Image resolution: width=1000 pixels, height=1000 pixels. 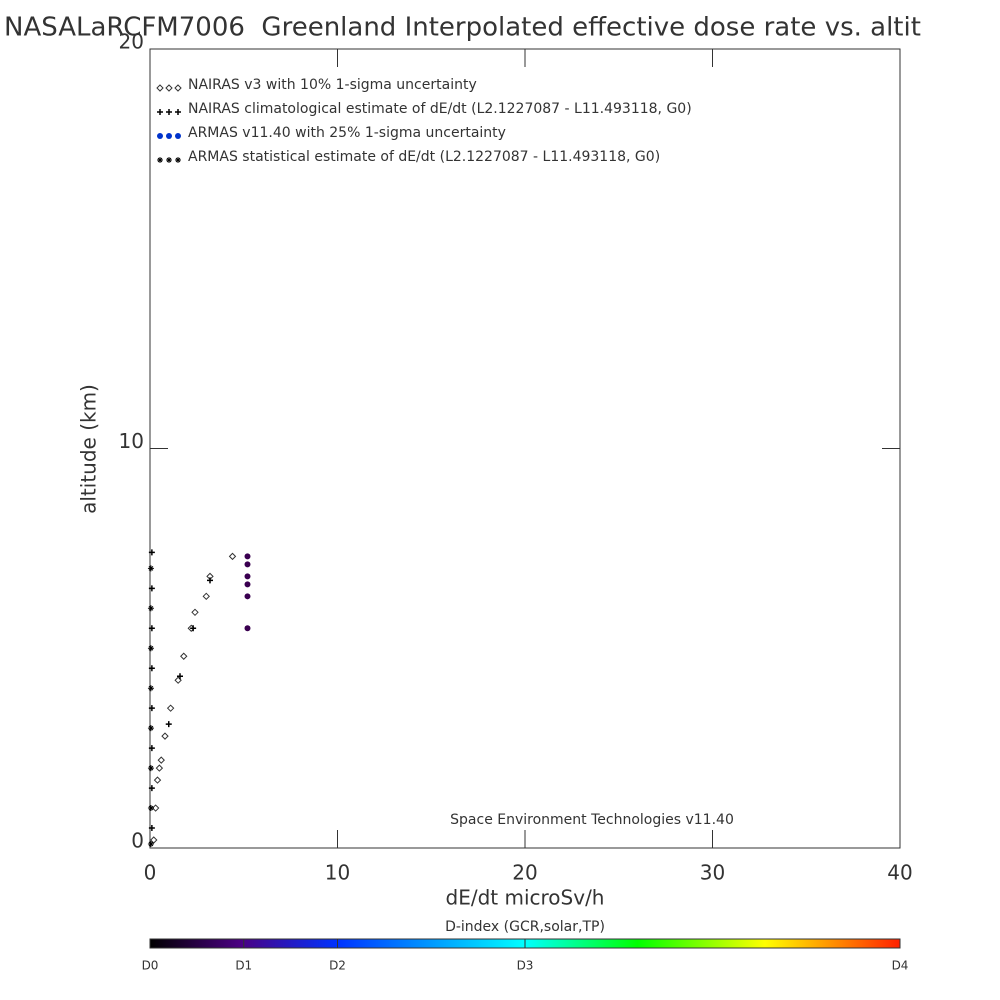 What do you see at coordinates (592, 820) in the screenshot?
I see `annotation: Space Environment Technologies v11.40` at bounding box center [592, 820].